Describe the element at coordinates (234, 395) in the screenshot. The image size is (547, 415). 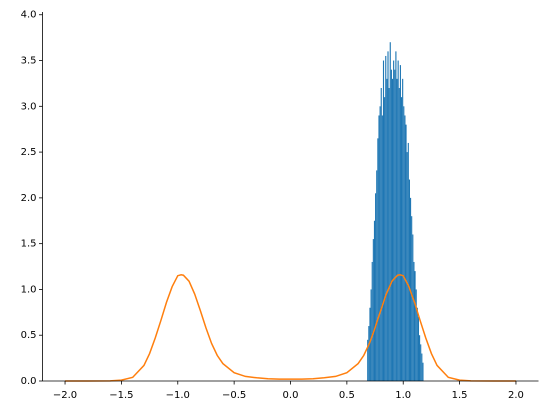
I see `x-tick-label: −0.5` at that location.